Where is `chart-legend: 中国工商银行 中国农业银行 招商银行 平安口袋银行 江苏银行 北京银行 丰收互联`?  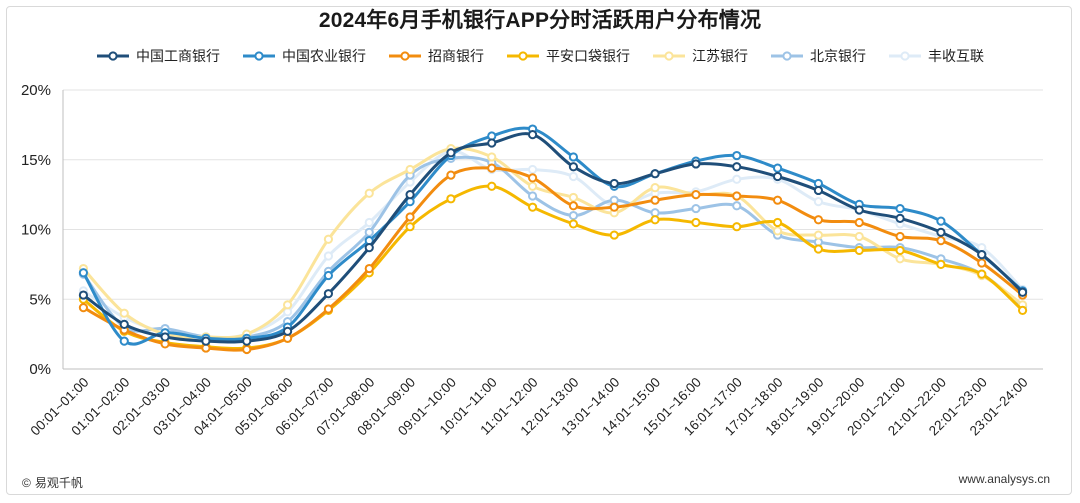
chart-legend: 中国工商银行 中国农业银行 招商银行 平安口袋银行 江苏银行 北京银行 丰收互联 is located at coordinates (540, 56).